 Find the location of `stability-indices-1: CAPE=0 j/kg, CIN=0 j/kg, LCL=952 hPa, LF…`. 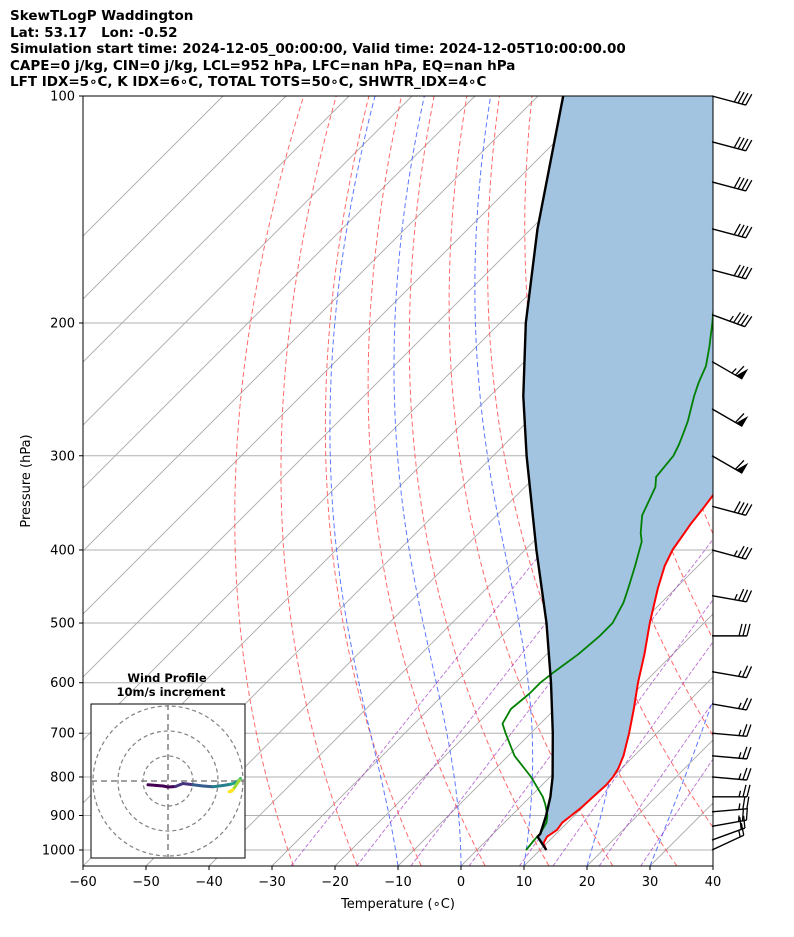

stability-indices-1: CAPE=0 j/kg, CIN=0 j/kg, LCL=952 hPa, LF… is located at coordinates (263, 65).